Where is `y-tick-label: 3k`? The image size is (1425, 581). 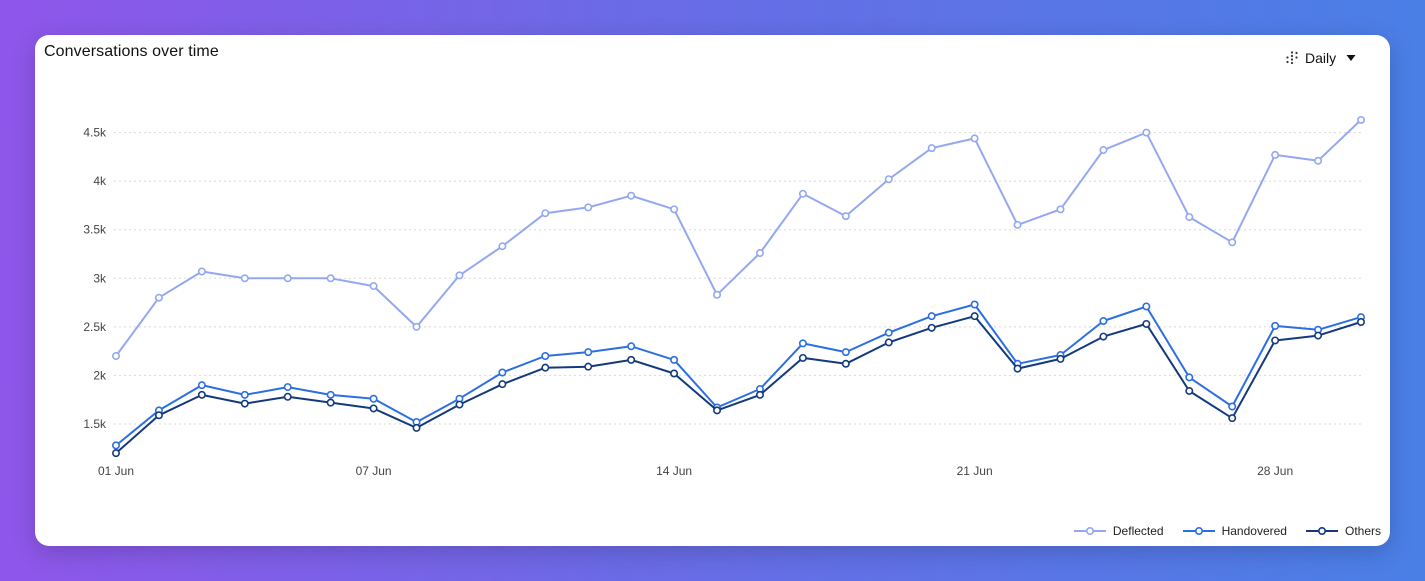 y-tick-label: 3k is located at coordinates (100, 278).